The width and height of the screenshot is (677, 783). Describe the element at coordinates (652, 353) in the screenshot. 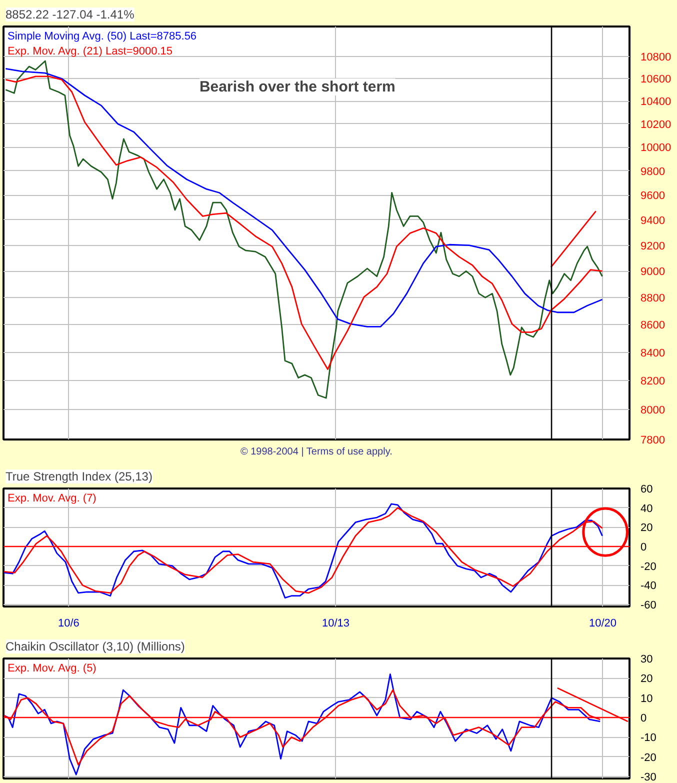

I see `y-tick-label: 8400` at that location.